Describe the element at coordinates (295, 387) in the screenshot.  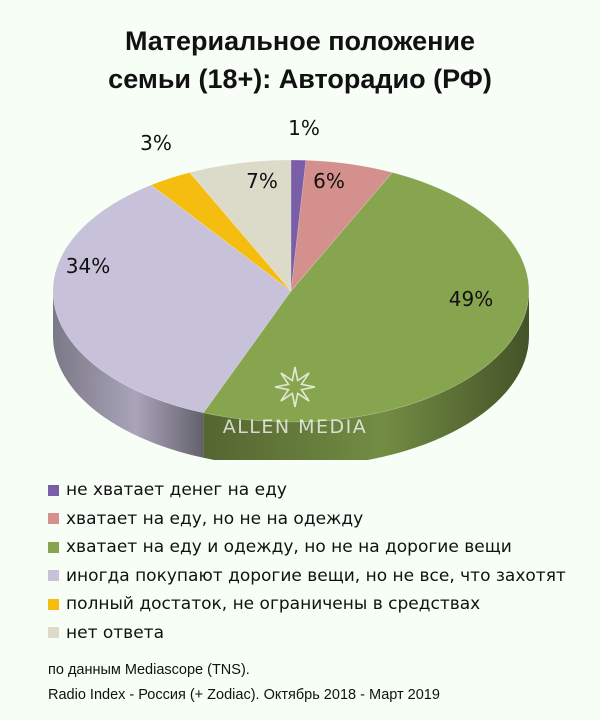
I see `watermark-star-icon` at that location.